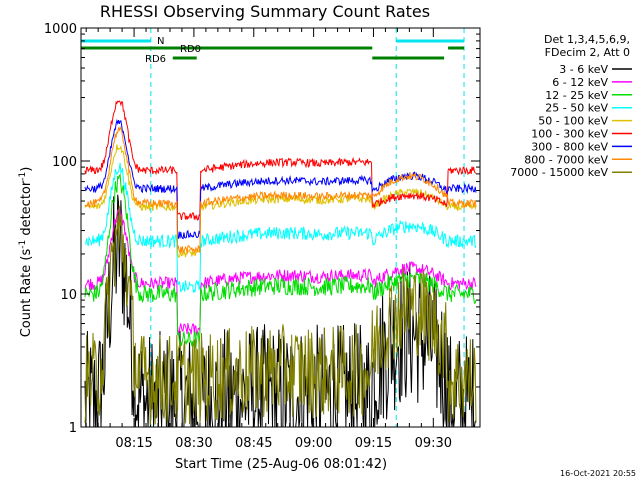 The height and width of the screenshot is (480, 640). What do you see at coordinates (566, 159) in the screenshot?
I see `legend-entry-label: 800 - 7000 keV` at bounding box center [566, 159].